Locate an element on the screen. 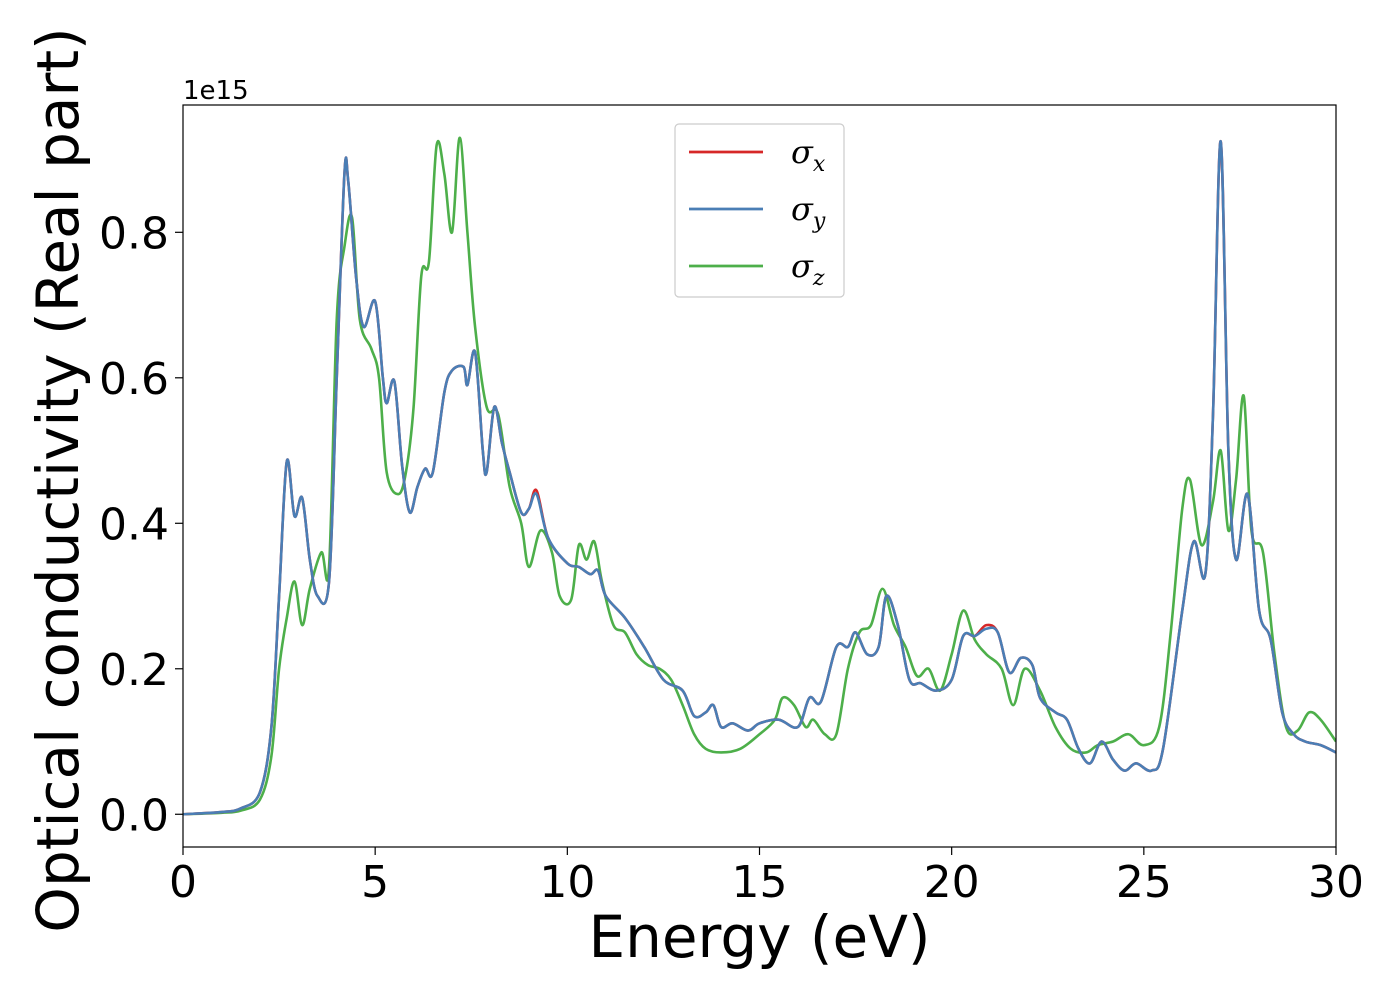 The width and height of the screenshot is (1400, 1000). legend-label-y: σy is located at coordinates (808, 212).